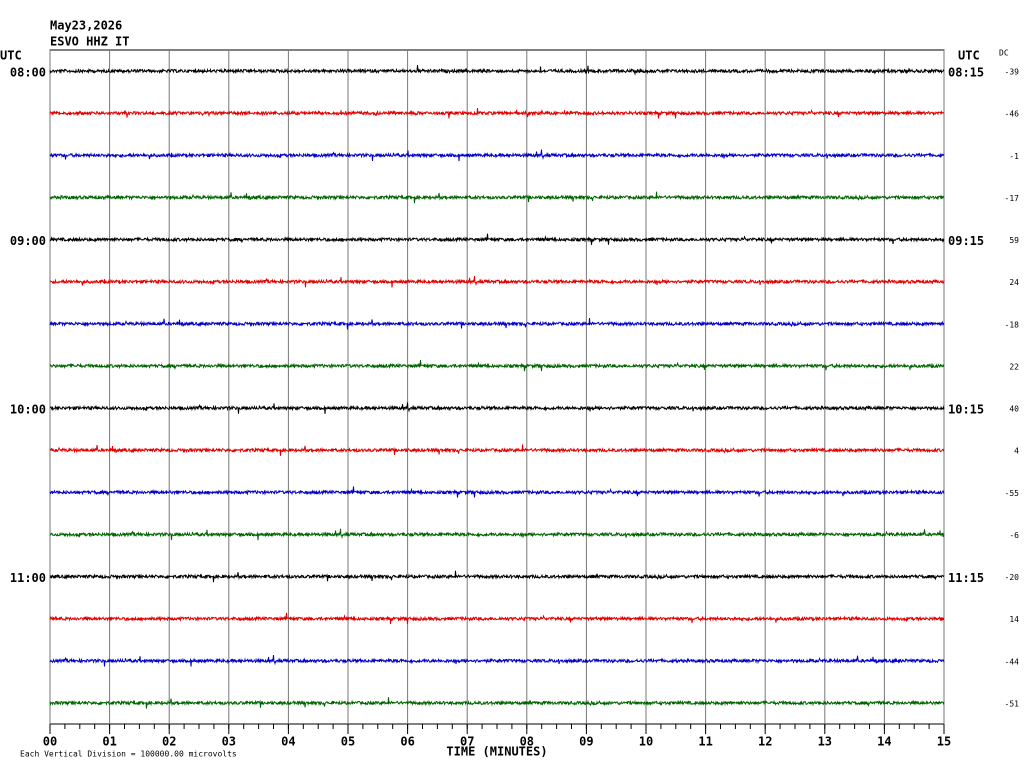 The height and width of the screenshot is (768, 1024). Describe the element at coordinates (467, 742) in the screenshot. I see `x-tick-label: 07` at that location.